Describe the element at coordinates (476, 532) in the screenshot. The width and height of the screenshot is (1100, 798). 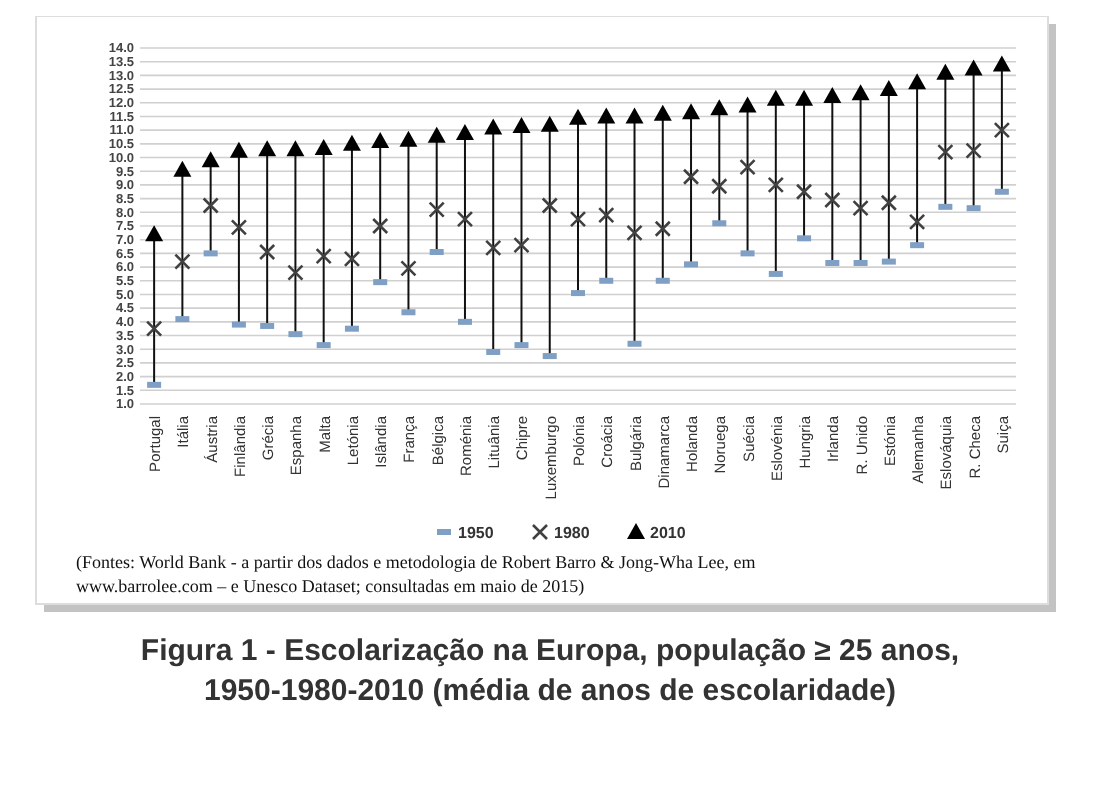
I see `legend-label: 1950` at that location.